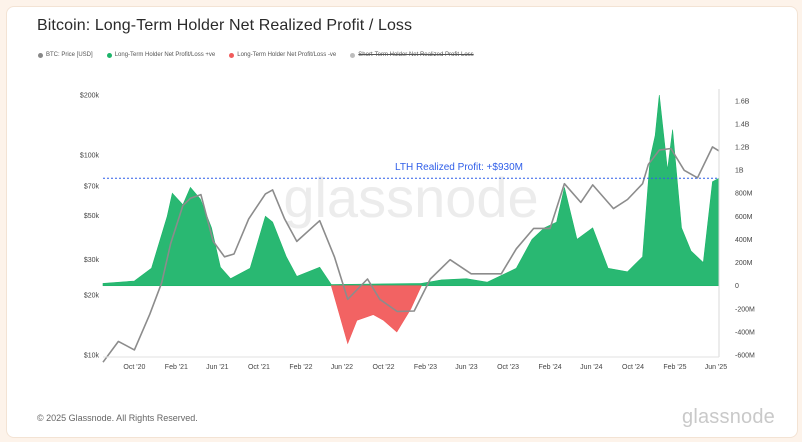 This screenshot has height=442, width=802. What do you see at coordinates (744, 263) in the screenshot?
I see `right-tick-label: 200M` at bounding box center [744, 263].